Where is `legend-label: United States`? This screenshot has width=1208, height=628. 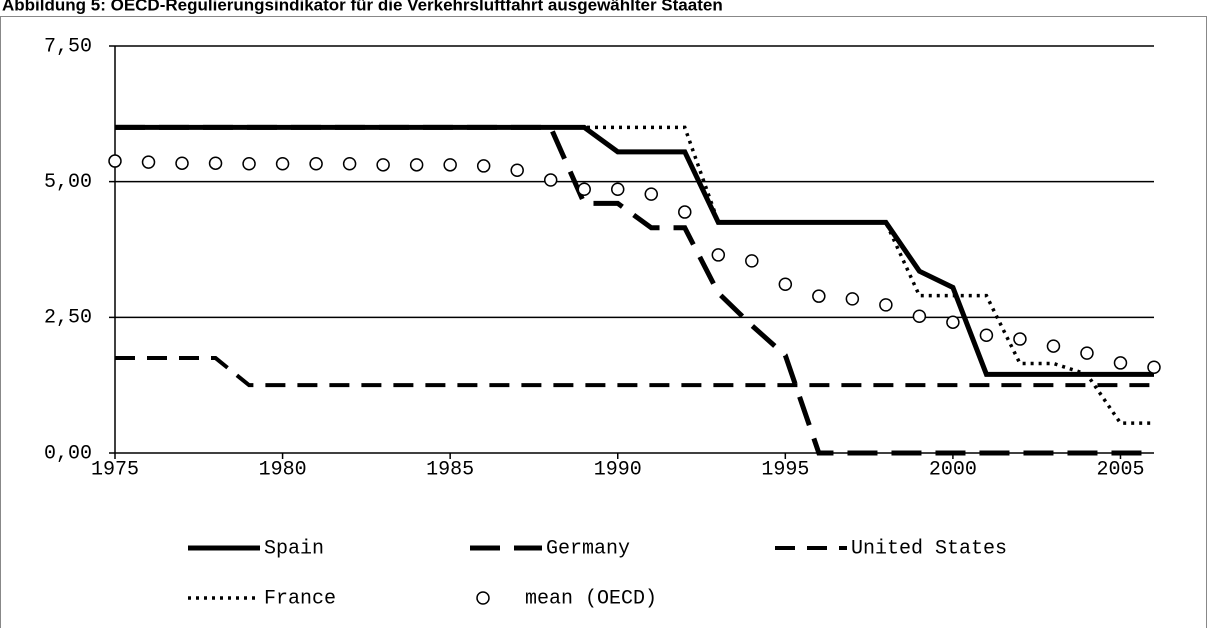 legend-label: United States is located at coordinates (929, 548).